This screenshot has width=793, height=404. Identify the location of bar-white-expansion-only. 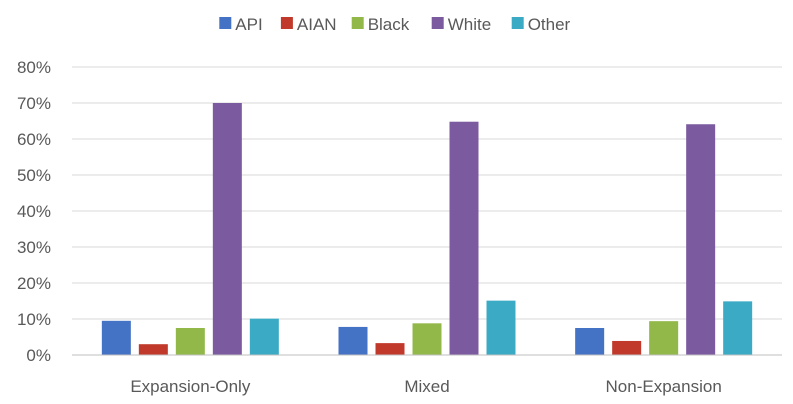
(227, 229).